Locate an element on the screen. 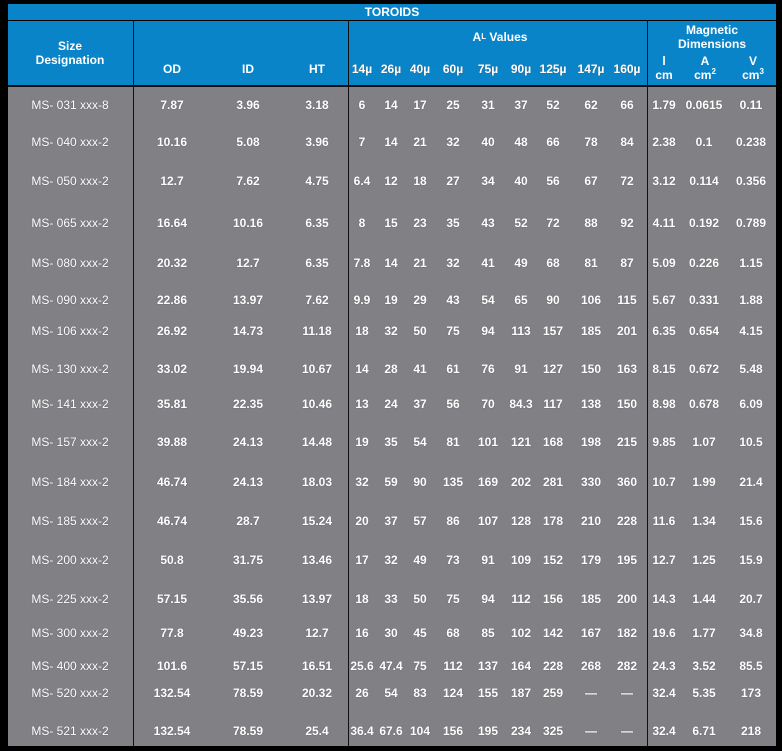 This screenshot has height=751, width=782. table-cell: 36.4 is located at coordinates (362, 731).